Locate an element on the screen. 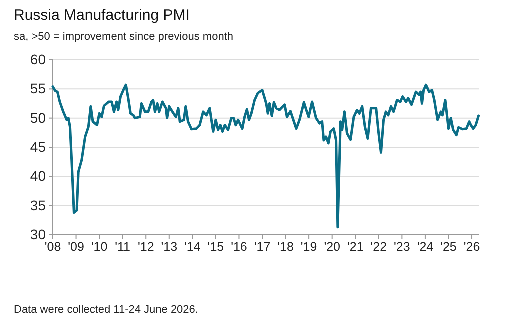 The width and height of the screenshot is (508, 323). x-tick-label: '23 is located at coordinates (402, 247).